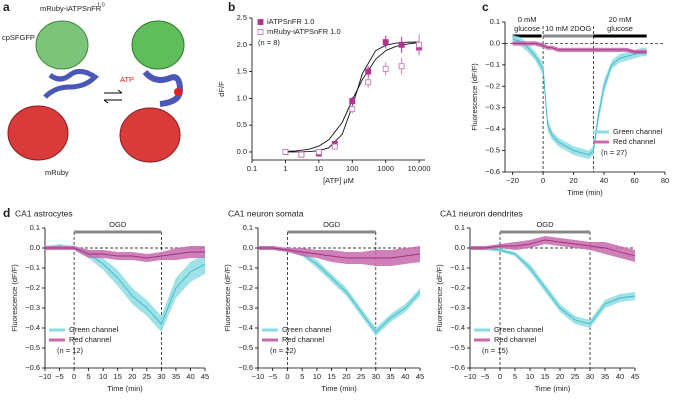 The width and height of the screenshot is (673, 400). Describe the element at coordinates (266, 213) in the screenshot. I see `chart-title: CA1 neuron somata` at that location.